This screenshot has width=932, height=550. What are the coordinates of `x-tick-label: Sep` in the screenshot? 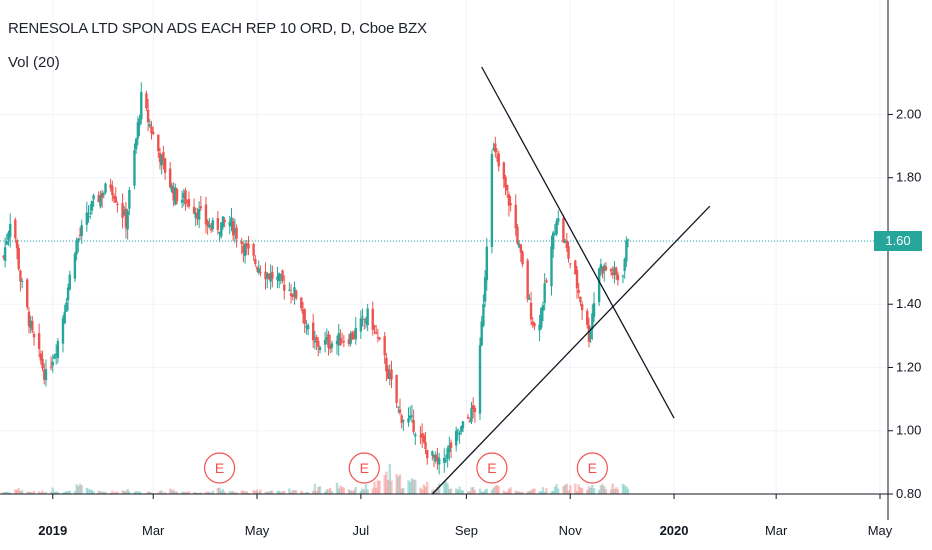 It's located at (466, 530).